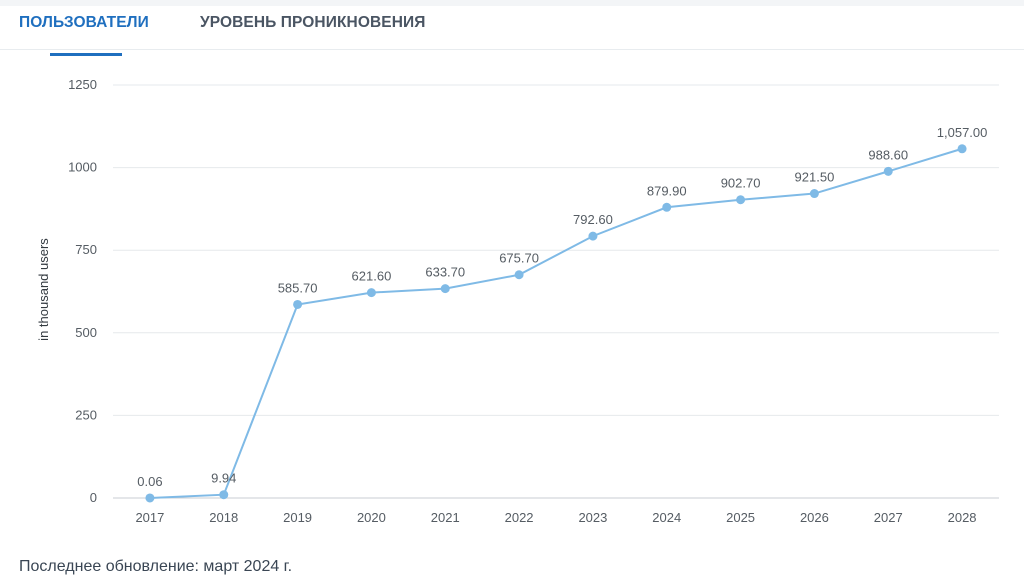 The height and width of the screenshot is (579, 1024). I want to click on y-axis-ticks: 0 250 500 750 1000 1250, so click(82, 291).